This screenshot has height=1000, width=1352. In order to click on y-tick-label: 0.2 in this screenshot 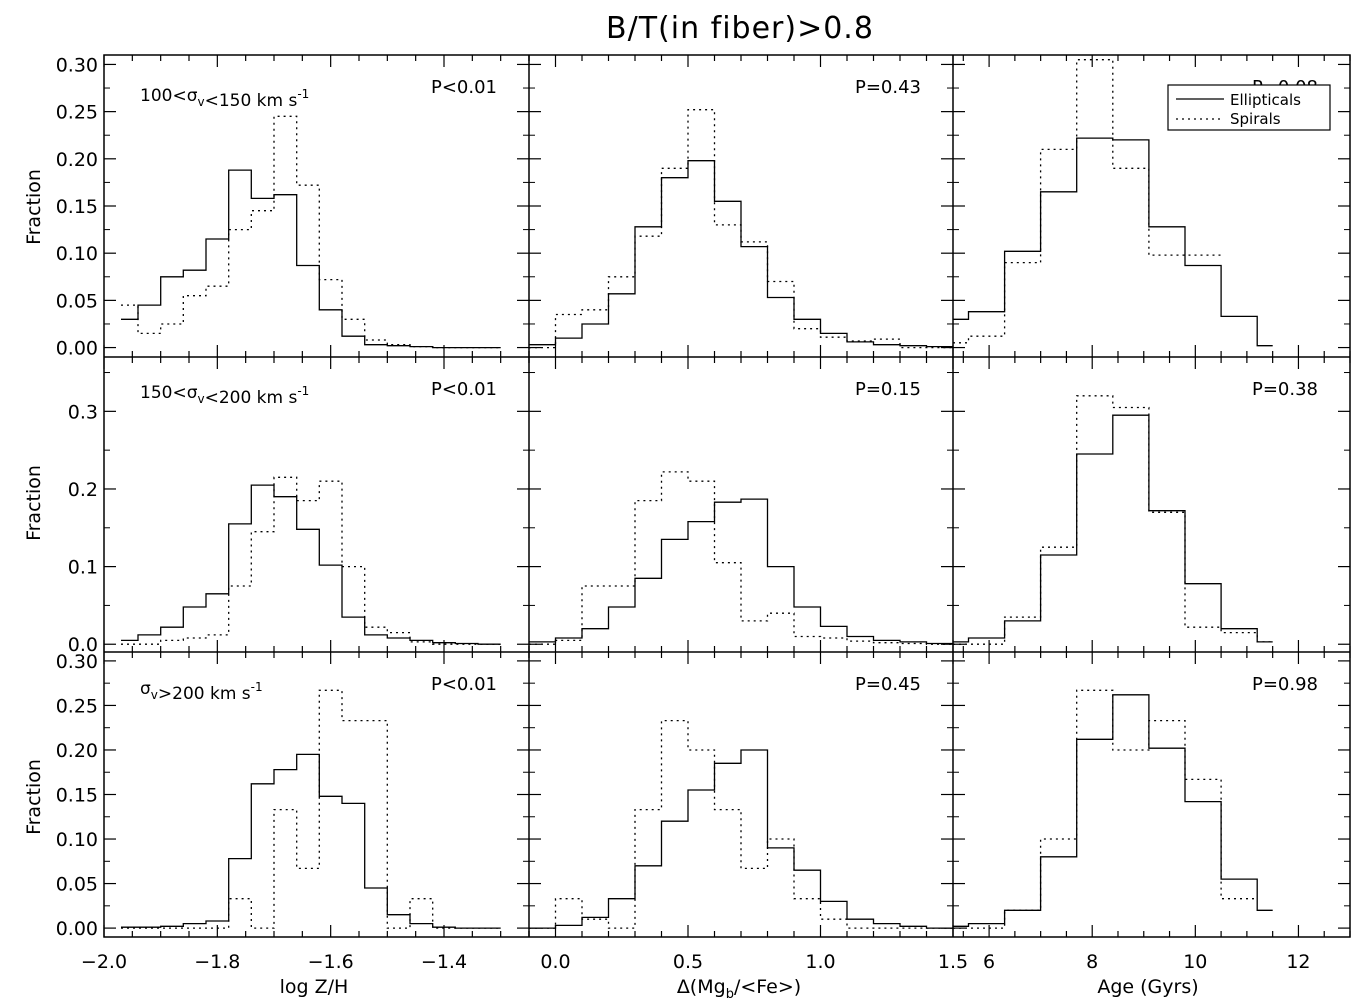, I will do `click(83, 490)`.